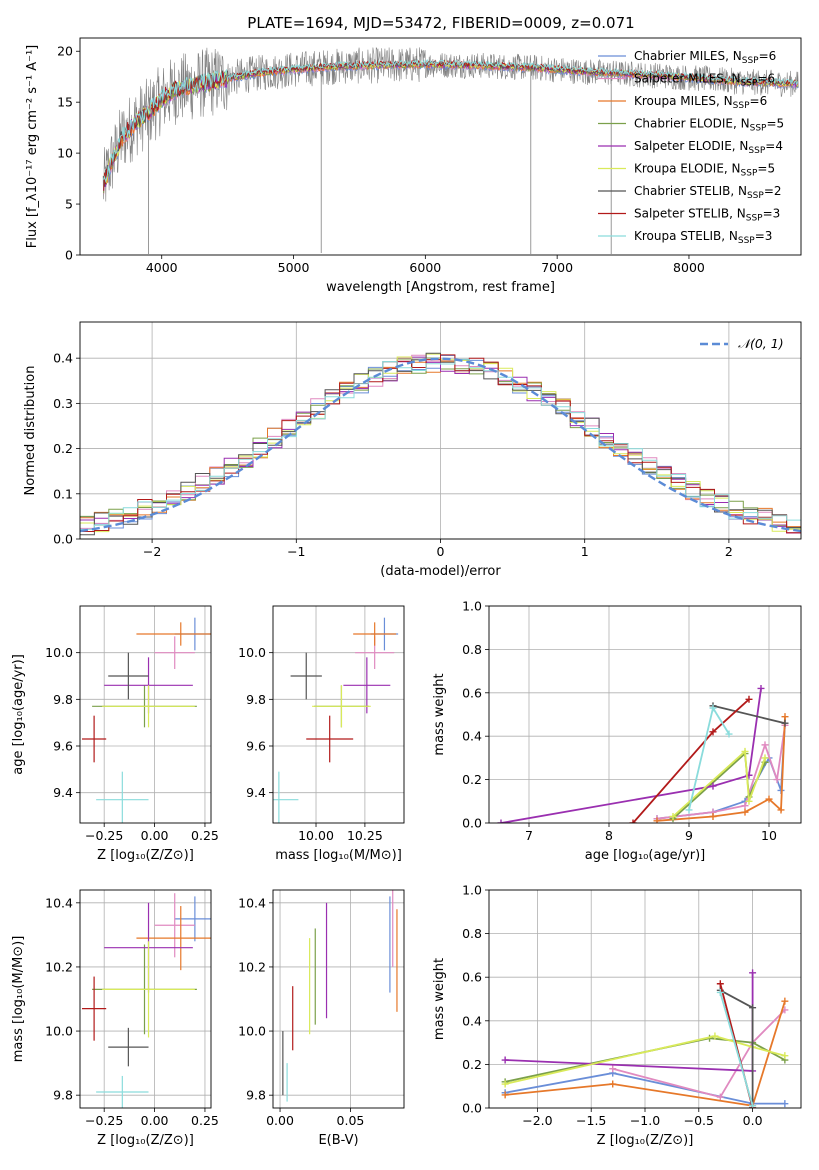  I want to click on y-tick-label: 9.4, so click(63, 792).